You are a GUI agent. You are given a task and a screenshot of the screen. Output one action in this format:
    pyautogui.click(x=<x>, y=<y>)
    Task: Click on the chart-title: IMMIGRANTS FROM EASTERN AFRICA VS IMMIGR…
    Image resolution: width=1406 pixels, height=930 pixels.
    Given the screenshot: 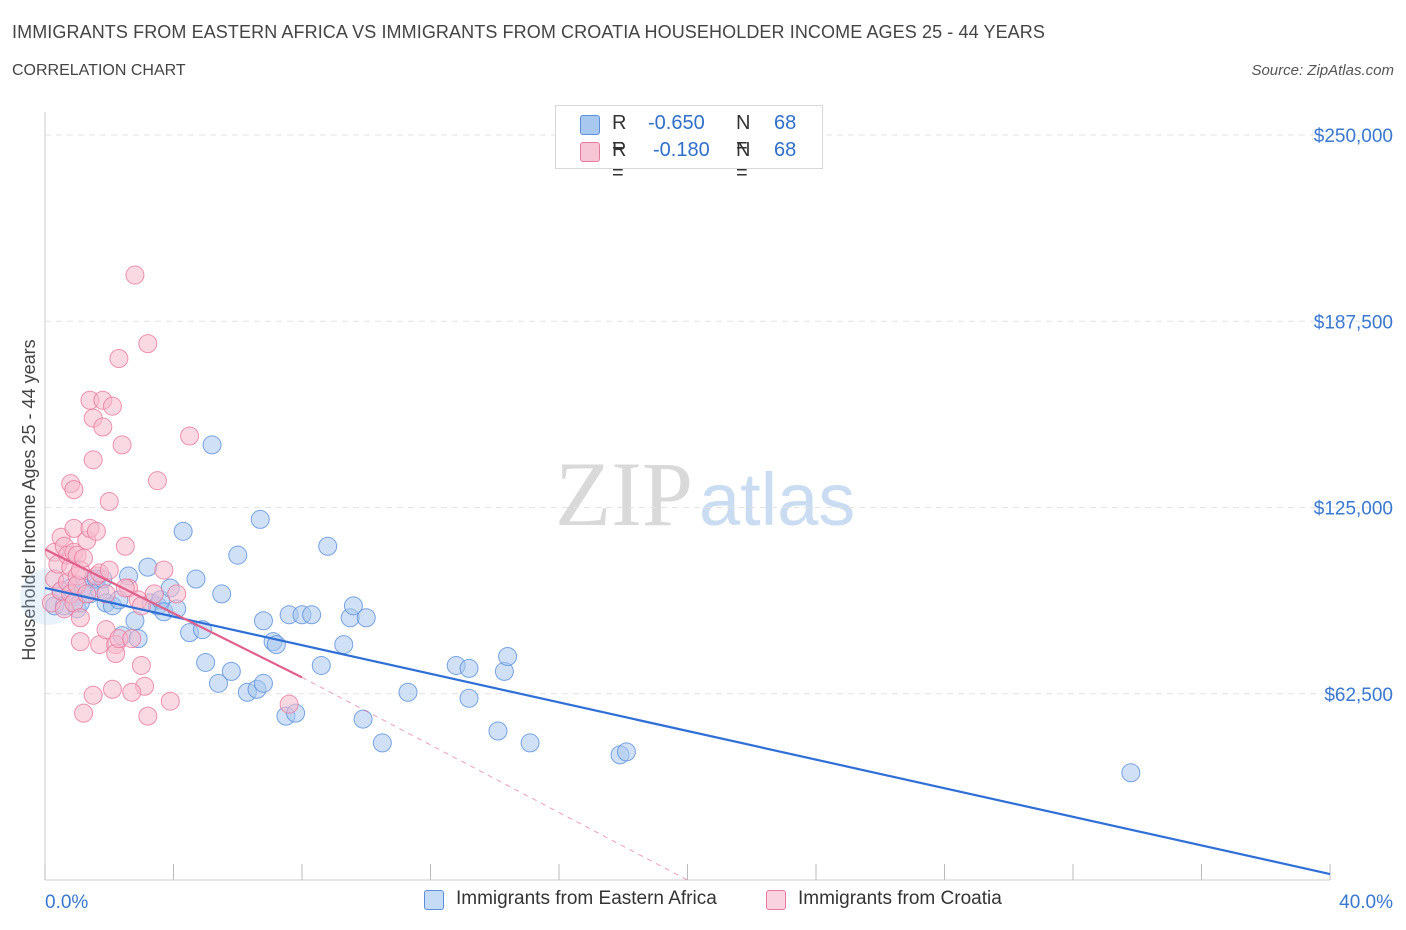 What is the action you would take?
    pyautogui.click(x=528, y=32)
    